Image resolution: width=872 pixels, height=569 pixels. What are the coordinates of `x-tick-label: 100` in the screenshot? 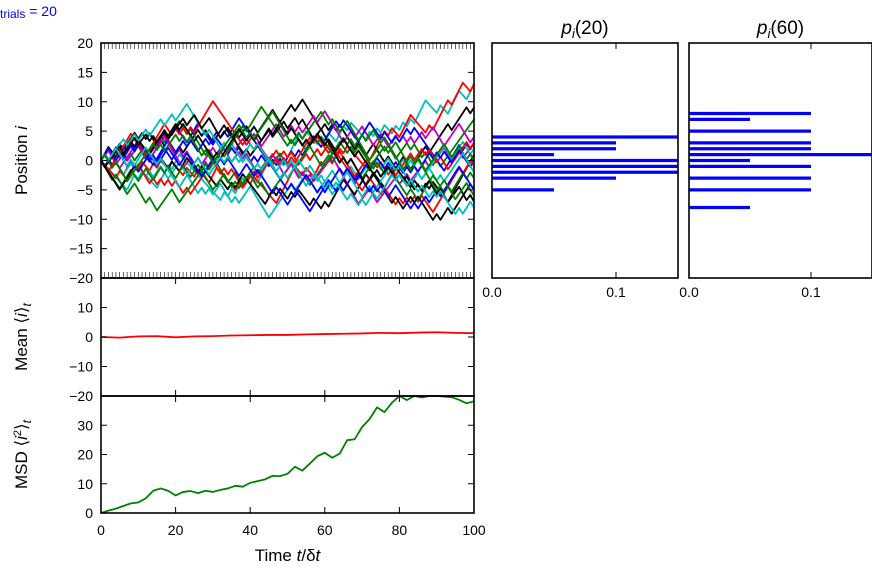 It's located at (474, 530).